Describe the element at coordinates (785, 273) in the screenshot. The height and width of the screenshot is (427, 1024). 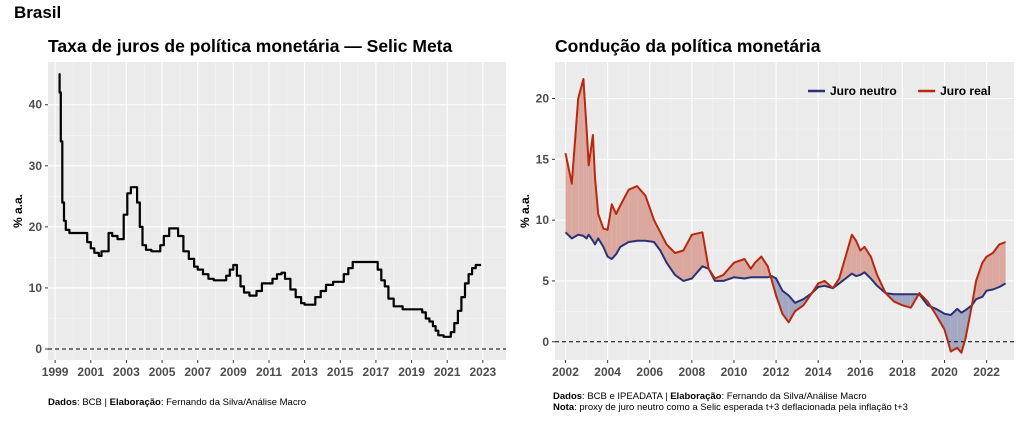
I see `right-series-neutral` at that location.